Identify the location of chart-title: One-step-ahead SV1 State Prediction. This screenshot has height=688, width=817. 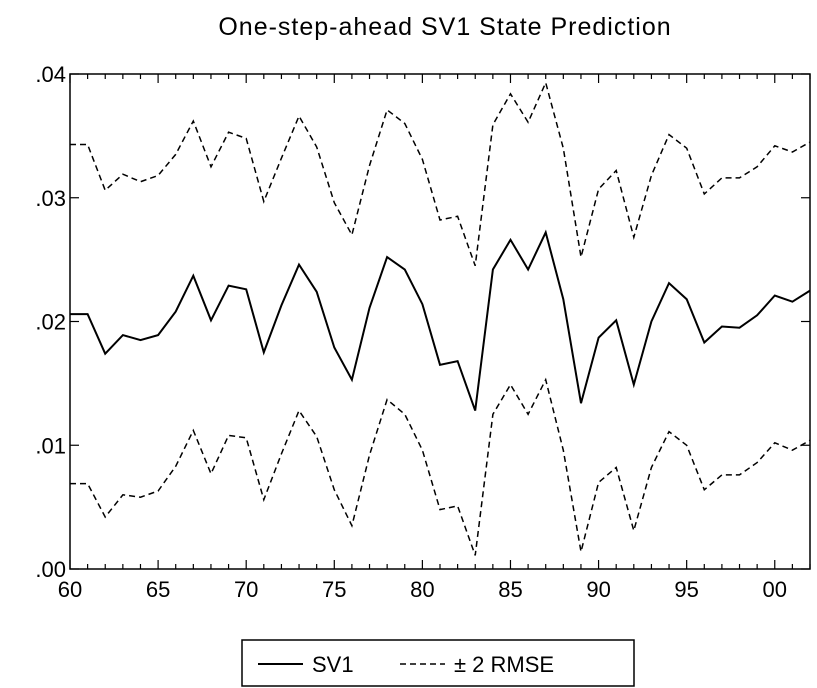
(444, 27).